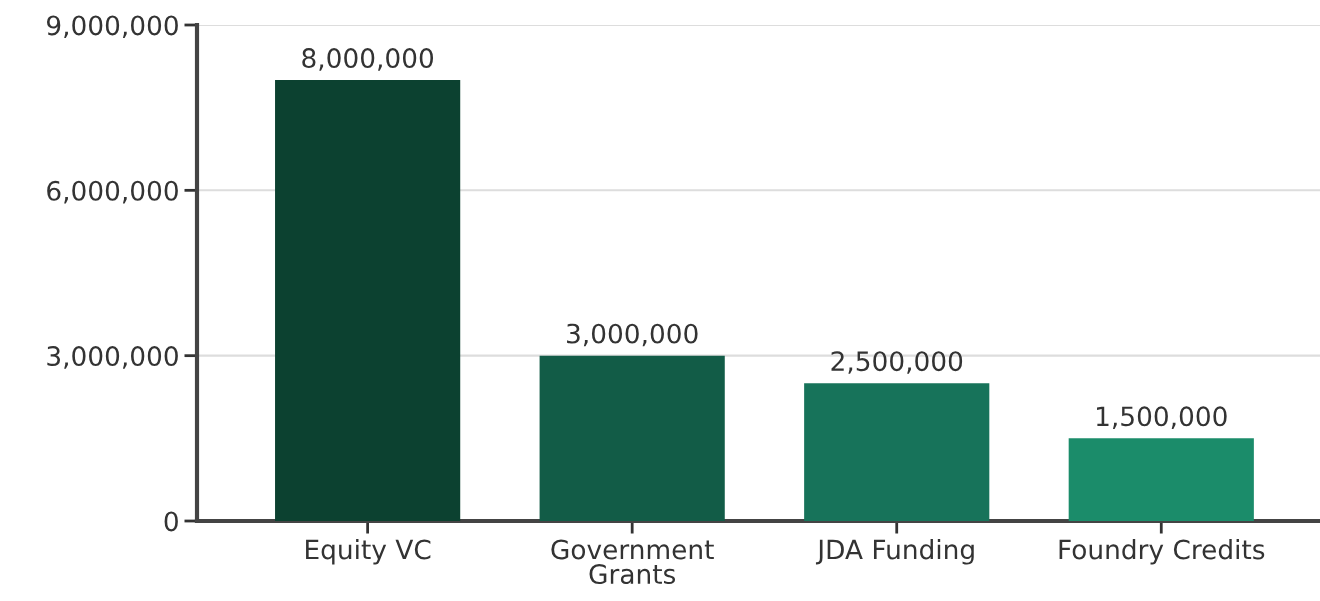 This screenshot has height=601, width=1320. I want to click on x-tick-label: Foundry Credits, so click(1162, 552).